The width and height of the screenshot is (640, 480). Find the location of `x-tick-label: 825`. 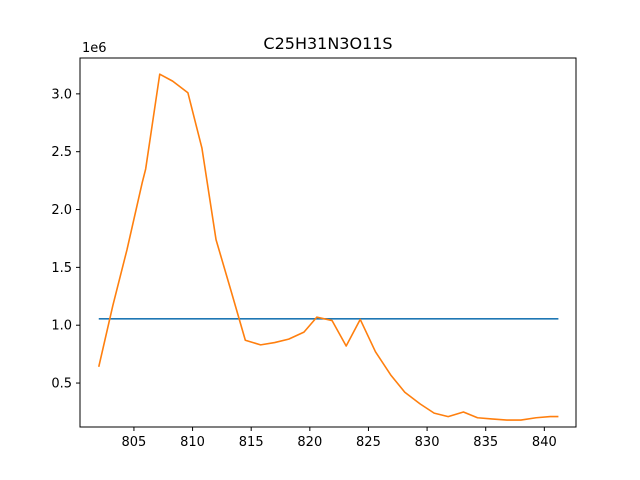

x-tick-label: 825 is located at coordinates (368, 442).